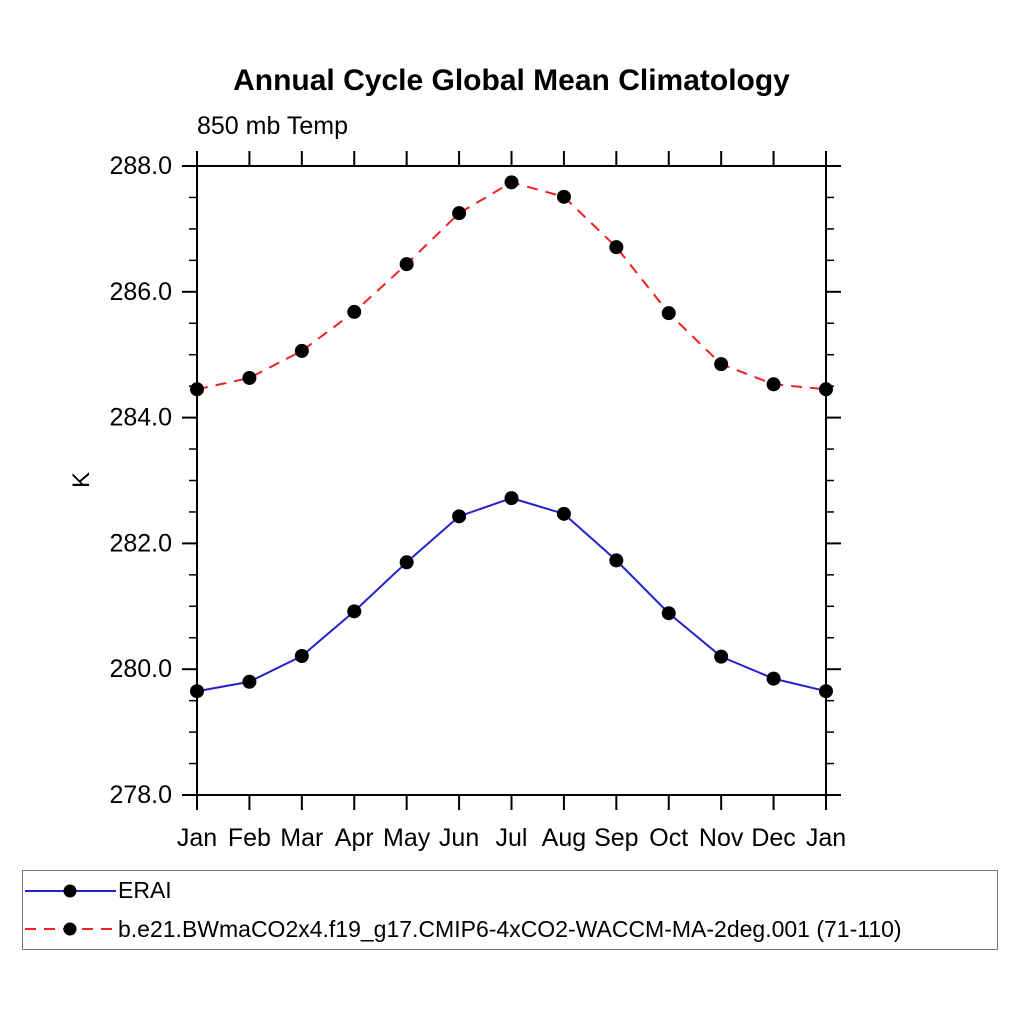 This screenshot has width=1024, height=1024. I want to click on x-tick-label: Nov, so click(721, 838).